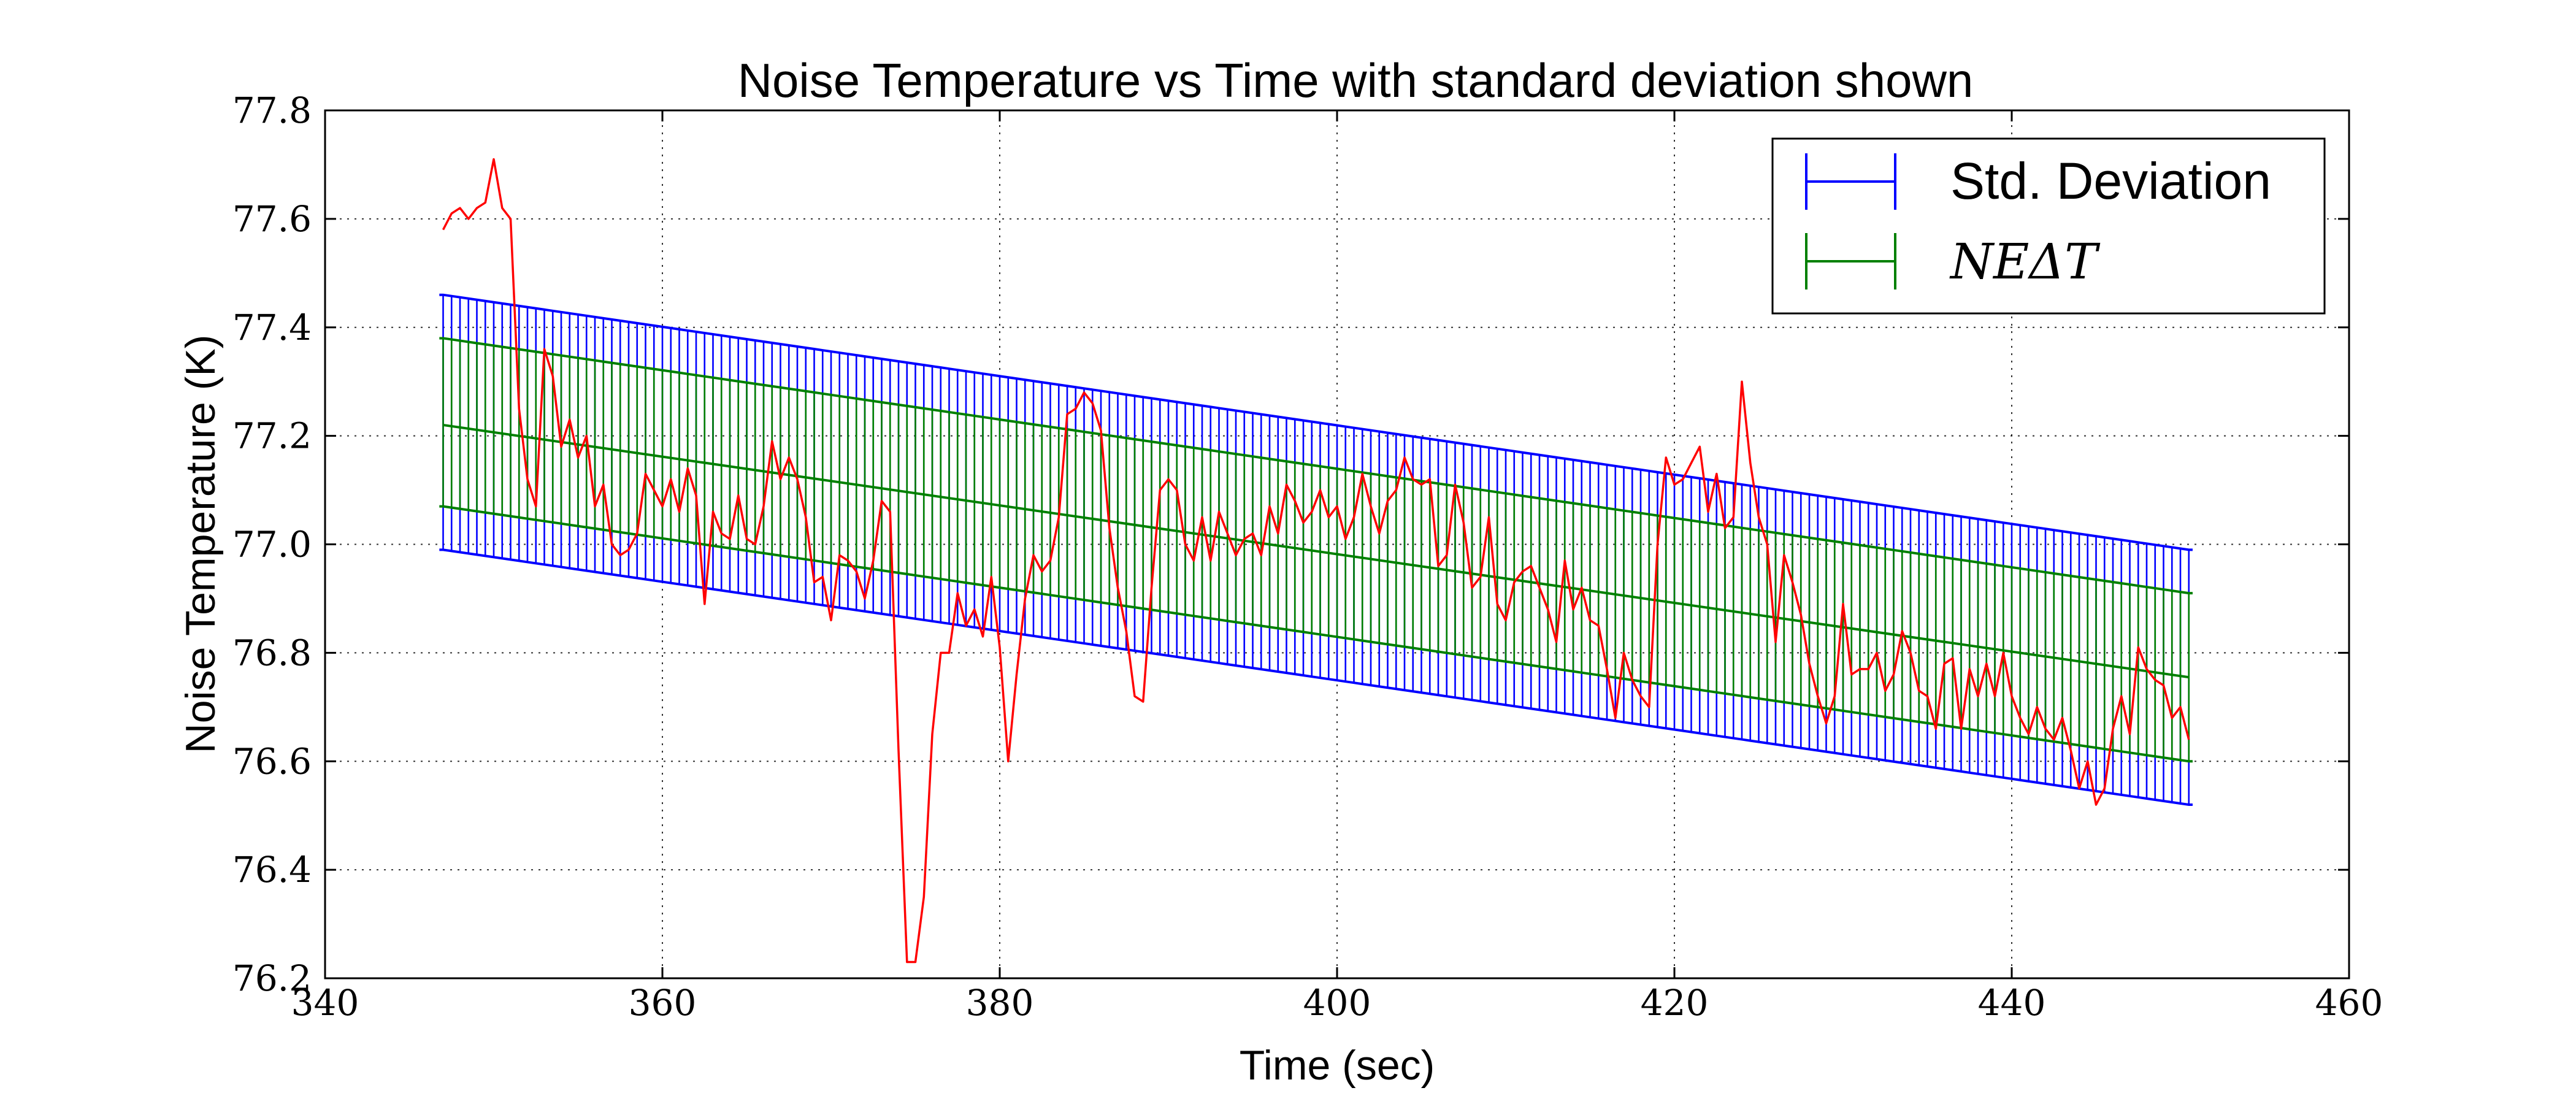 The width and height of the screenshot is (2576, 1104). Describe the element at coordinates (1675, 1003) in the screenshot. I see `x-tick-label: 420` at that location.